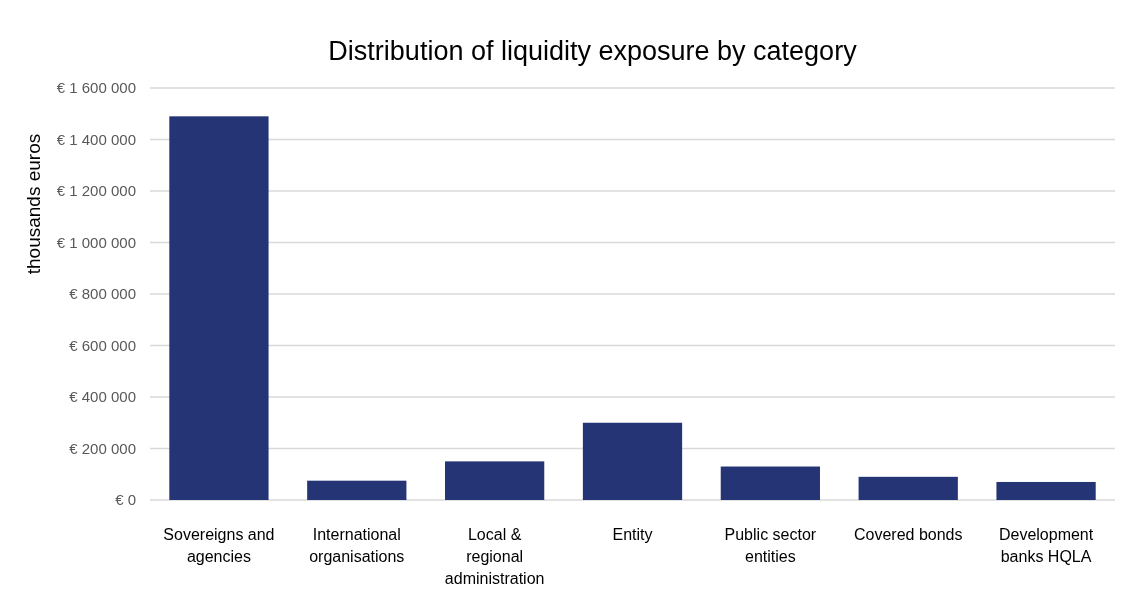 This screenshot has width=1137, height=596. What do you see at coordinates (770, 545) in the screenshot?
I see `x-tick-label: Public sector entities` at bounding box center [770, 545].